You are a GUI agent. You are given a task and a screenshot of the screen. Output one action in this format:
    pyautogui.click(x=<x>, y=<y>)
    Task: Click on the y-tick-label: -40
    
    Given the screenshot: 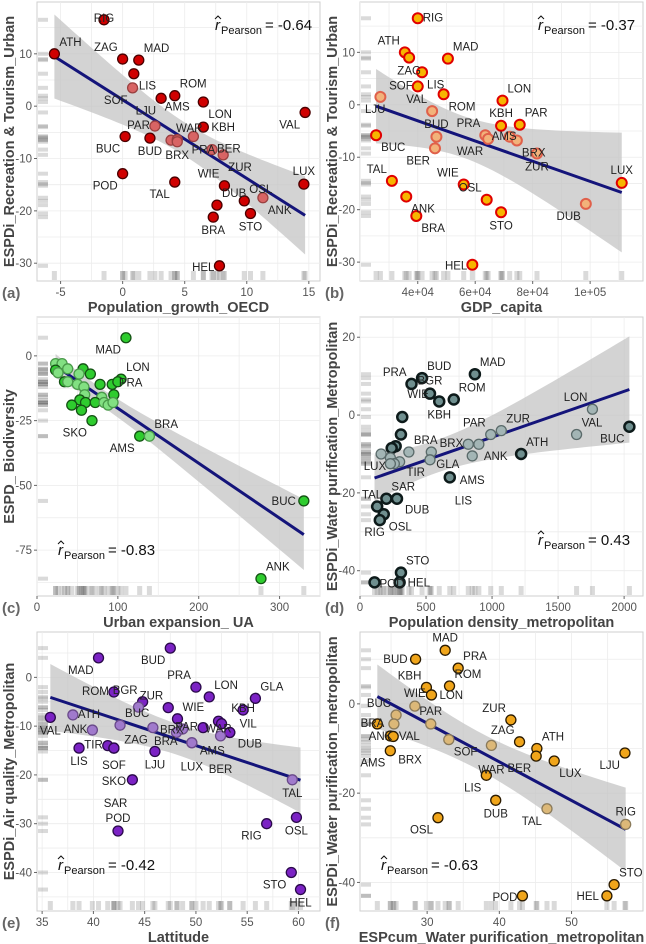 What is the action you would take?
    pyautogui.click(x=346, y=883)
    